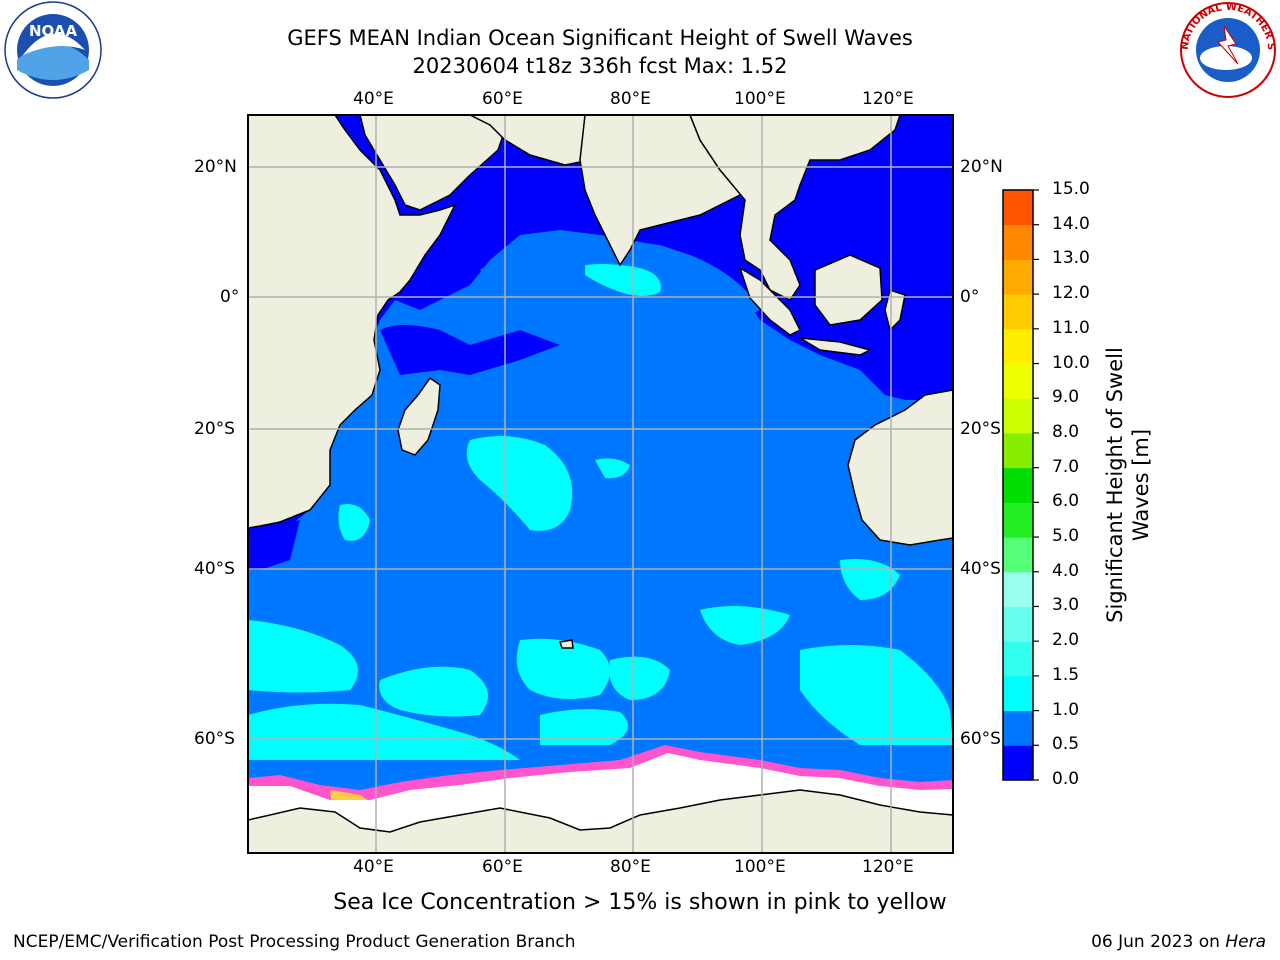  What do you see at coordinates (980, 569) in the screenshot?
I see `lat-label-right: 40°S` at bounding box center [980, 569].